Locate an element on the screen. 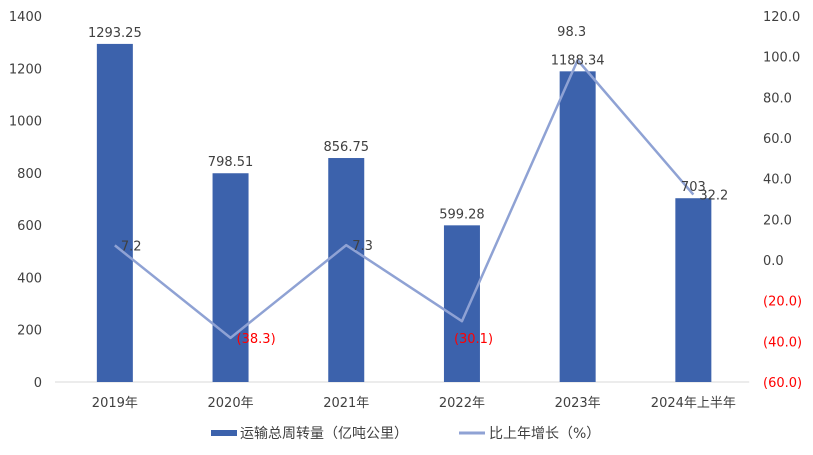 This screenshot has width=813, height=455. left-axis-tick: 400 is located at coordinates (29, 278).